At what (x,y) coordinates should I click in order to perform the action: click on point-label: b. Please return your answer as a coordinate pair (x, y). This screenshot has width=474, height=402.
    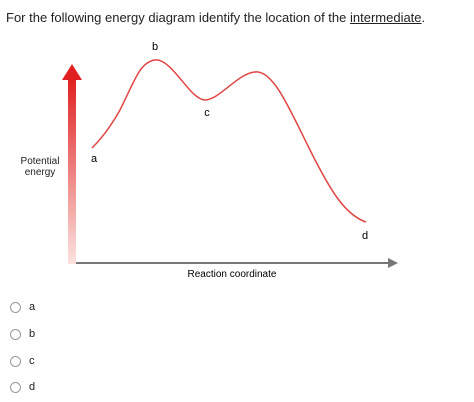
    Looking at the image, I should click on (155, 47).